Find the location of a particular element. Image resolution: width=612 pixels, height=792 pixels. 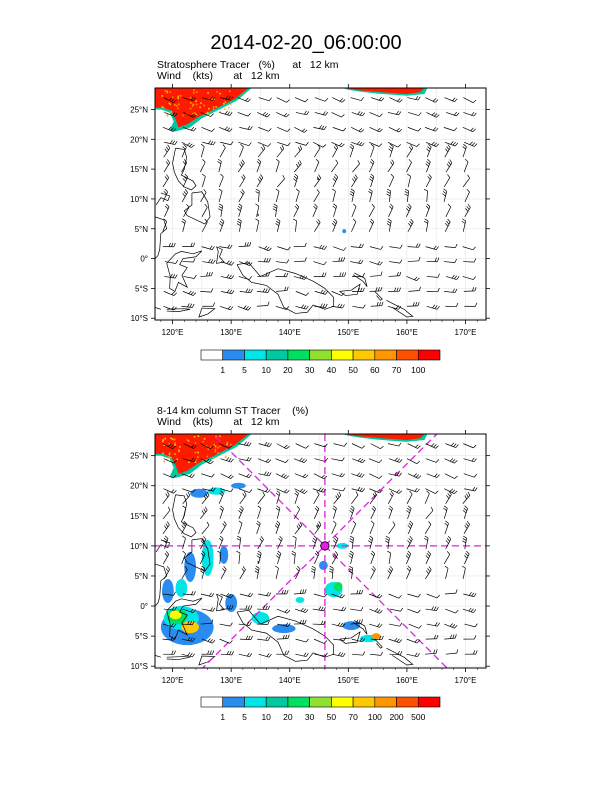

tracer-core is located at coordinates (385, 437).